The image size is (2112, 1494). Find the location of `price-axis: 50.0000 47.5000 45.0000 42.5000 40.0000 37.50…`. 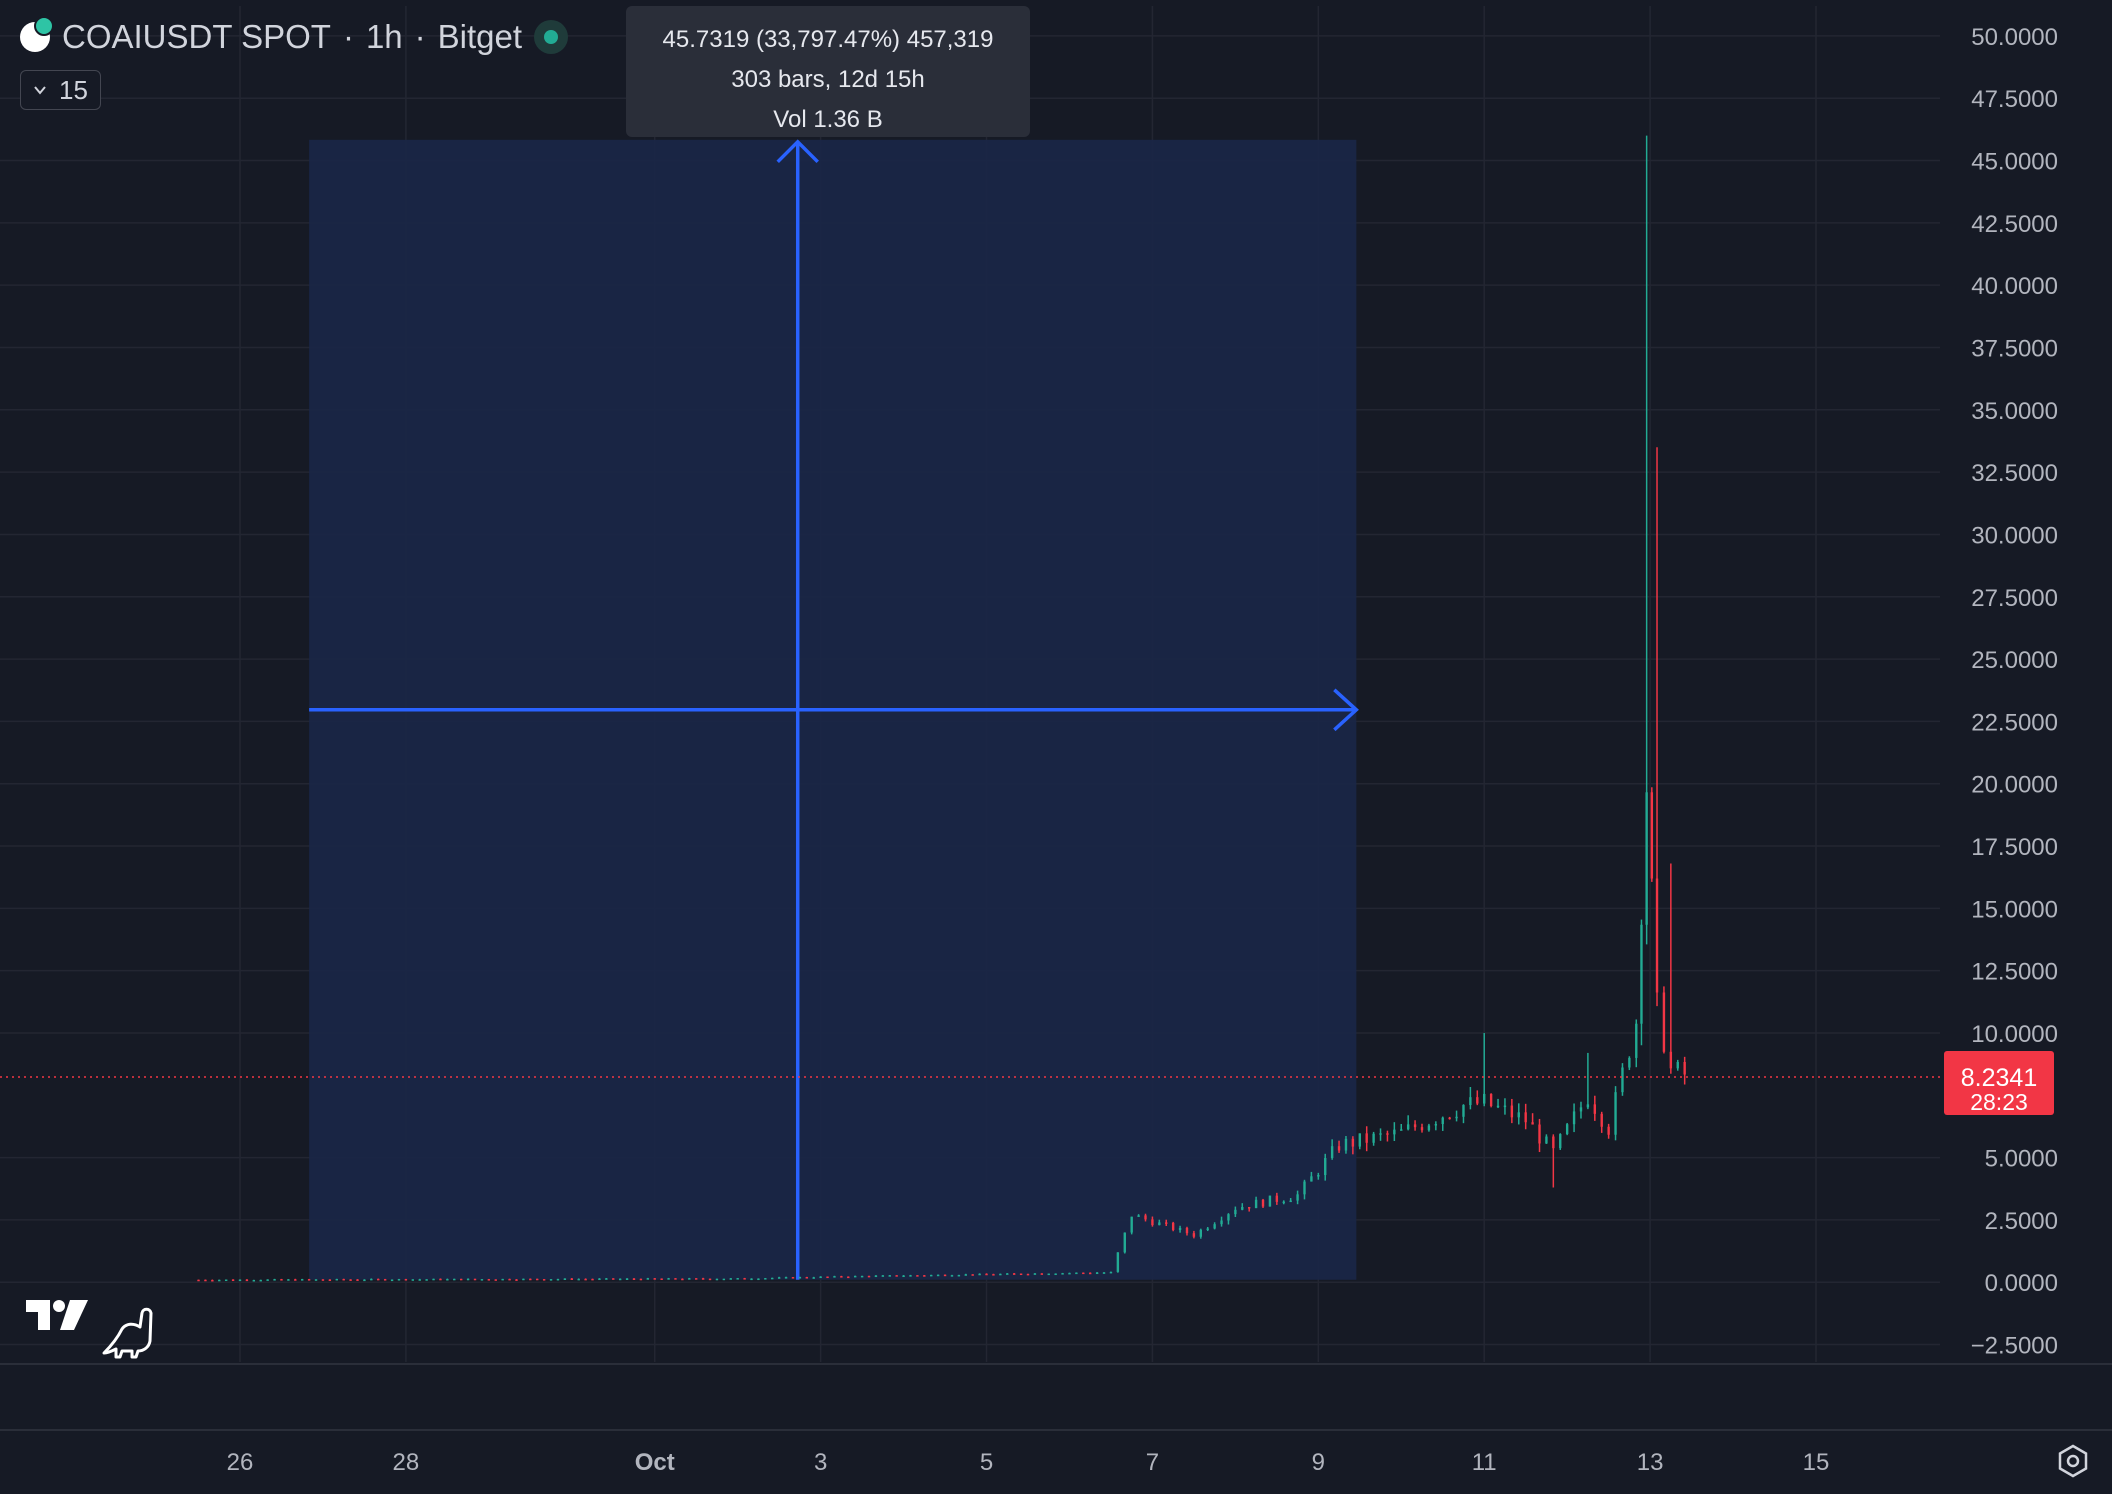

price-axis: 50.0000 47.5000 45.0000 42.5000 40.0000 37.50… is located at coordinates (2014, 692).